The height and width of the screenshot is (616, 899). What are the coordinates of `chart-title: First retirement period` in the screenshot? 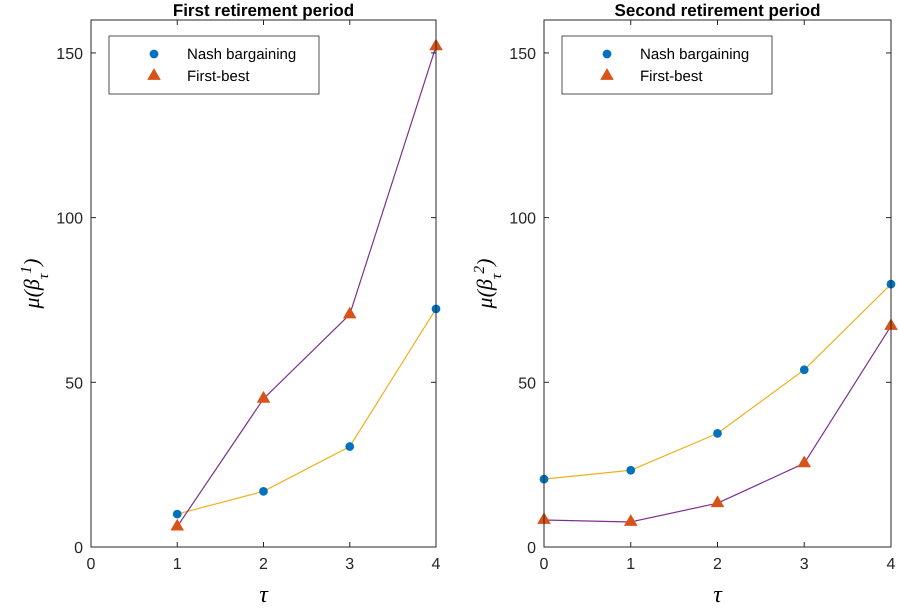 It's located at (263, 10).